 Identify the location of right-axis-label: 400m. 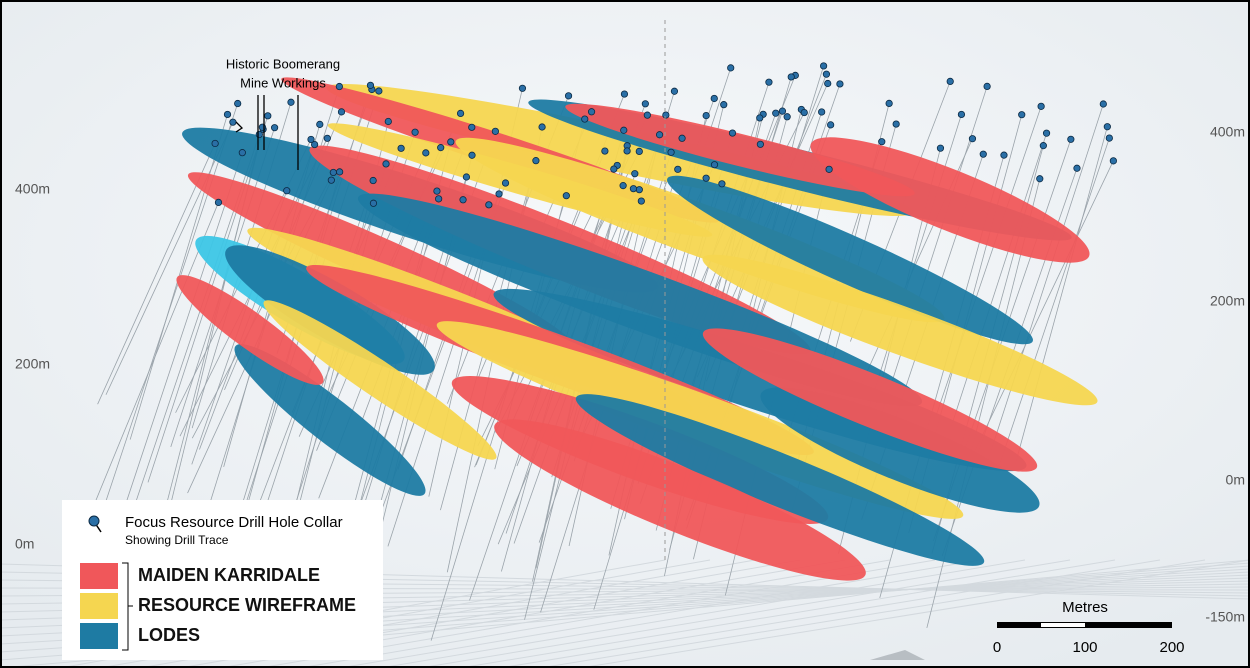
(1227, 132).